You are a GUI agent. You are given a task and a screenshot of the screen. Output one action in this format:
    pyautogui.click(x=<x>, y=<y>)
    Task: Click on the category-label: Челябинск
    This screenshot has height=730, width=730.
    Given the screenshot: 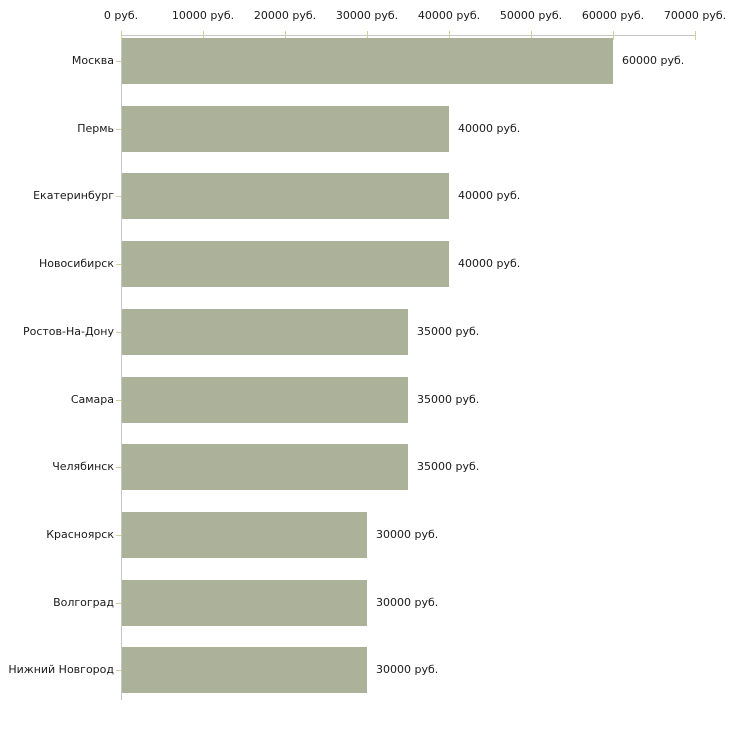 What is the action you would take?
    pyautogui.click(x=83, y=466)
    